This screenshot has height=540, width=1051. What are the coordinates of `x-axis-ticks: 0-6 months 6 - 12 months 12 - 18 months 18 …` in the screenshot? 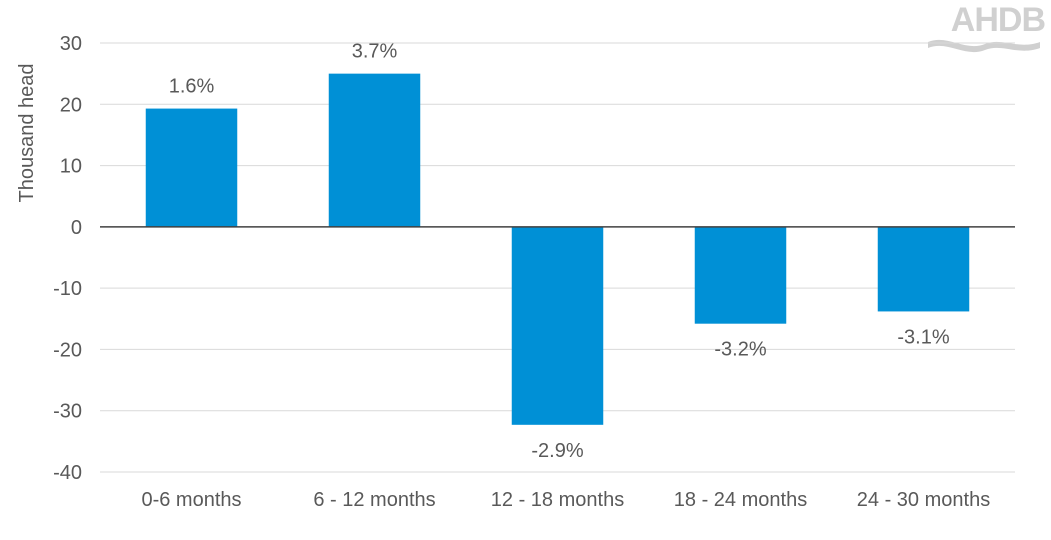 It's located at (565, 500).